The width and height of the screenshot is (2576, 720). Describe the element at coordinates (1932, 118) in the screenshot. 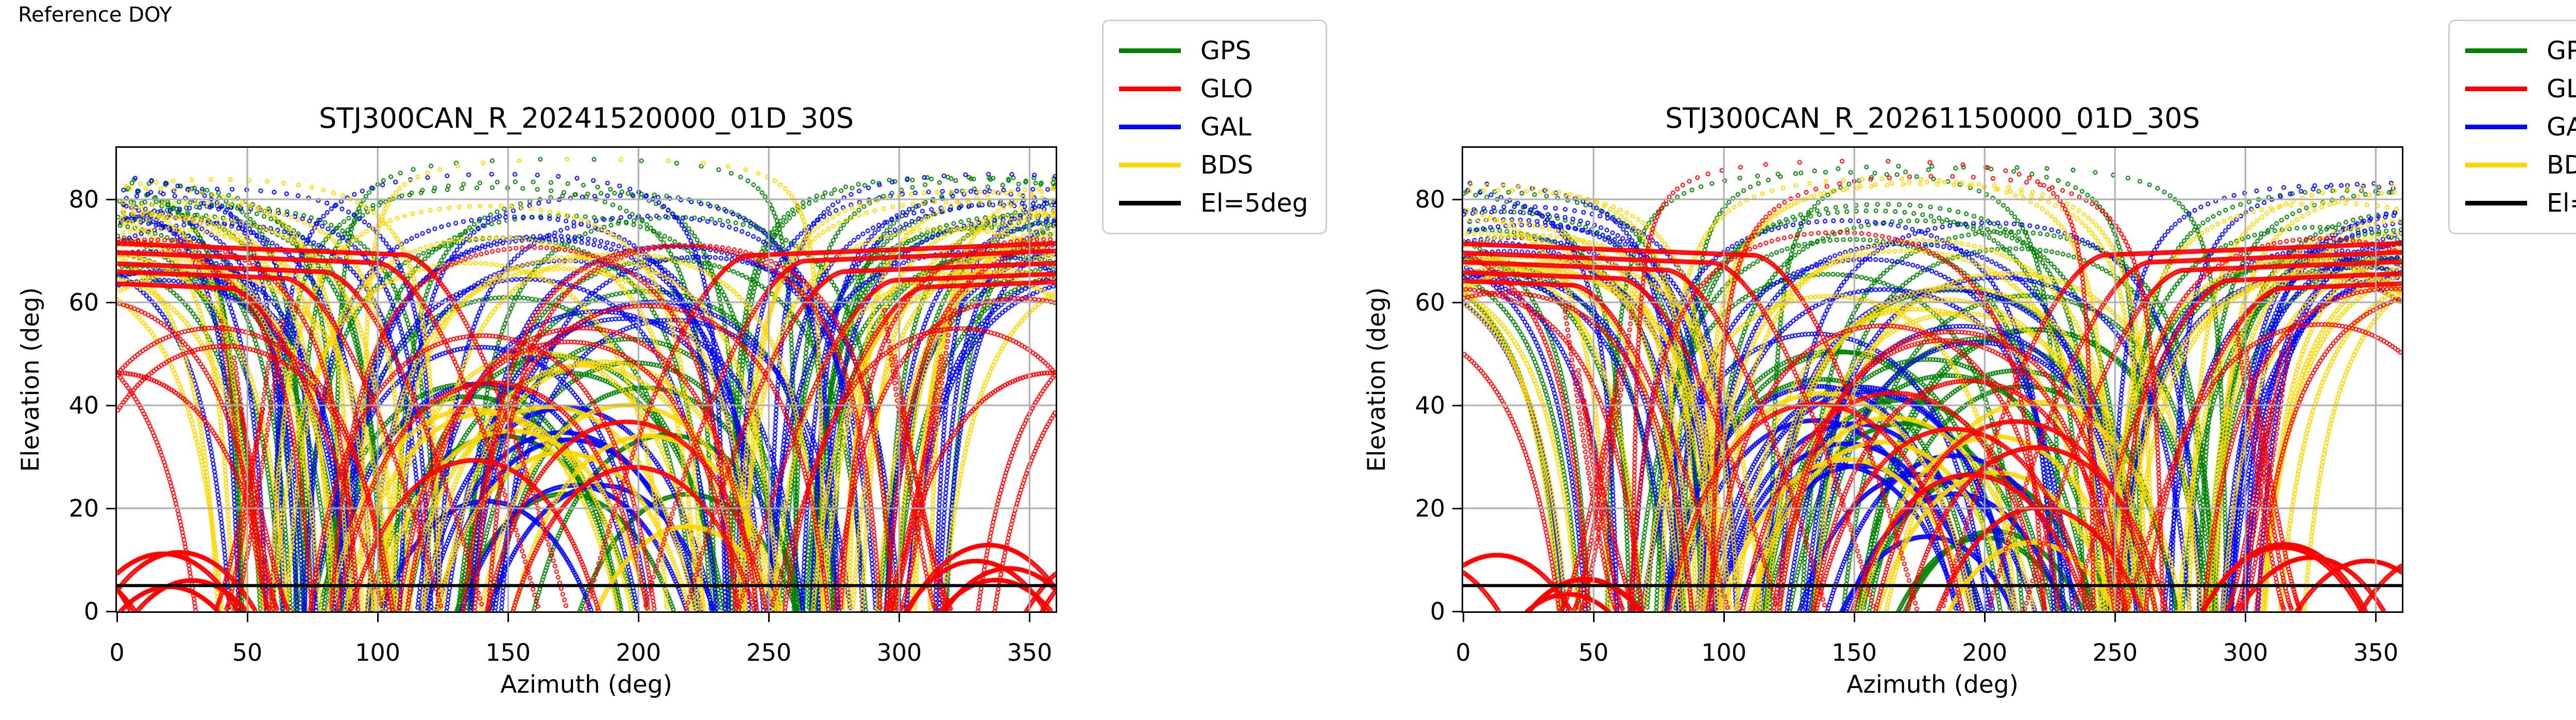

I see `plot-title: STJ300CAN_R_20261150000_01D_30S` at that location.